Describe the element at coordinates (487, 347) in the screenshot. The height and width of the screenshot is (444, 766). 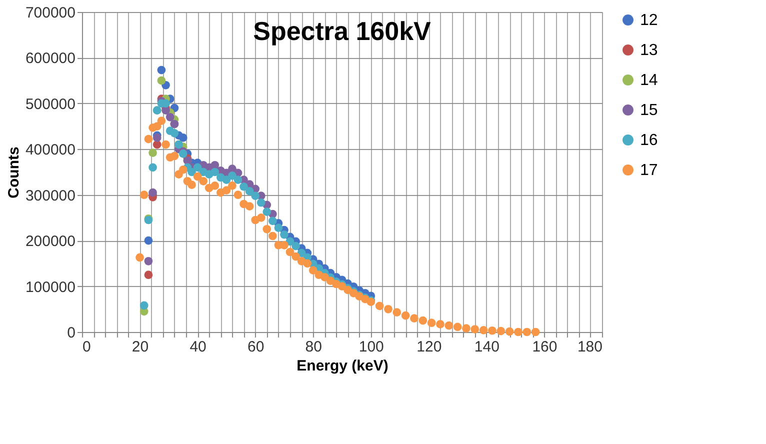
I see `x-tick-label: 140` at that location.